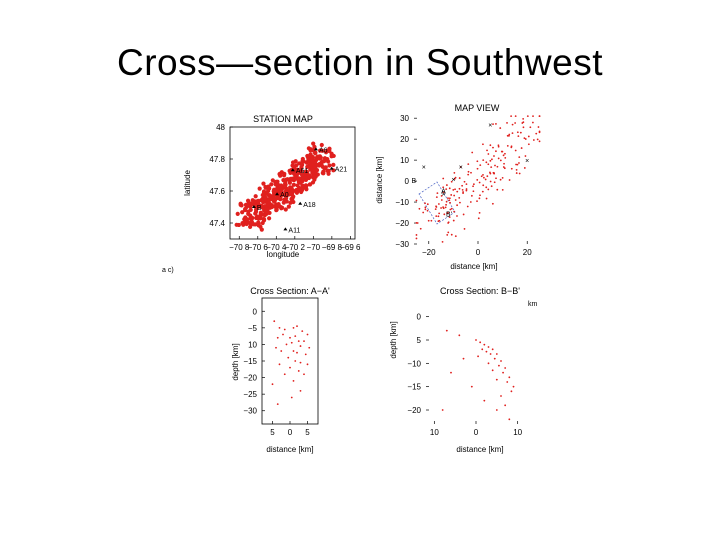 The height and width of the screenshot is (540, 720). I want to click on cross-section-a-ytick-label: −15, so click(250, 361).